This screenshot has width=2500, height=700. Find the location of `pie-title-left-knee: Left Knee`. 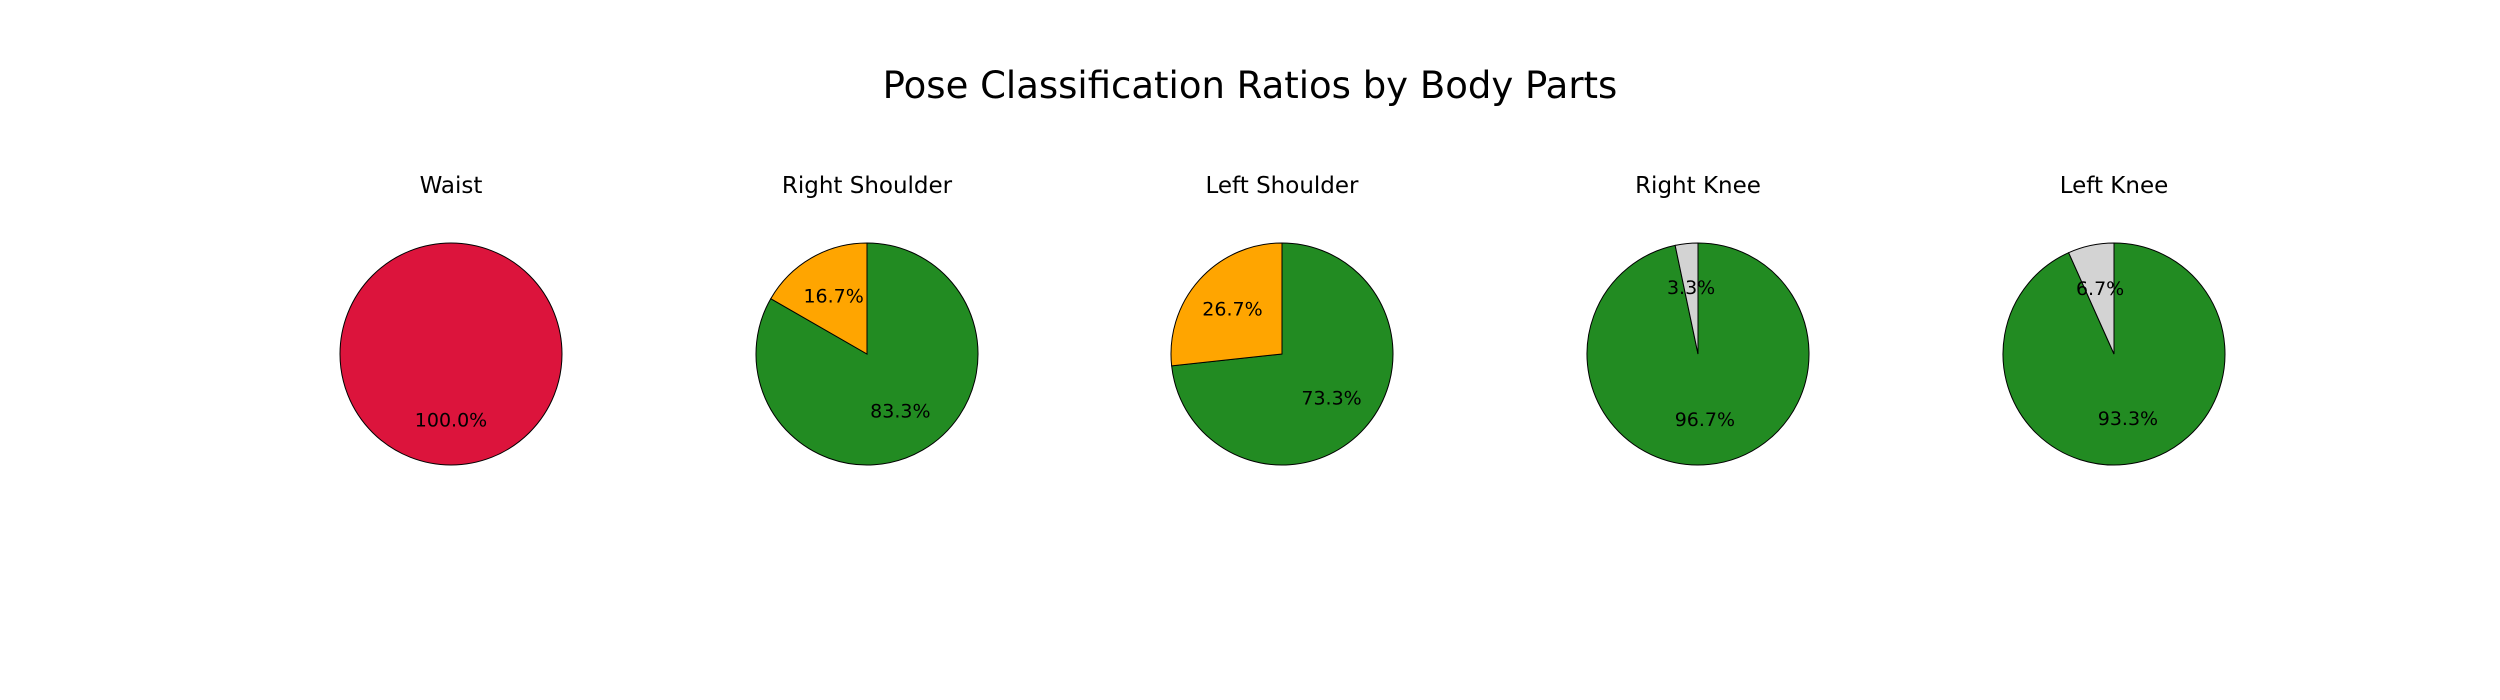

pie-title-left-knee: Left Knee is located at coordinates (2114, 186).